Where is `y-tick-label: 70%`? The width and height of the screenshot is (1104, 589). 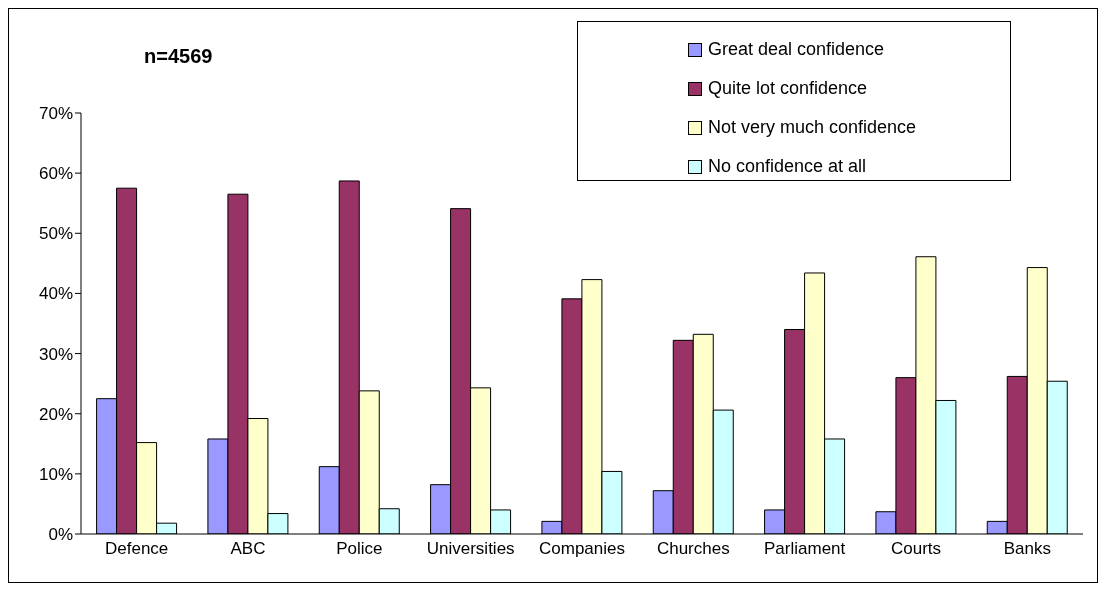
y-tick-label: 70% is located at coordinates (55, 114).